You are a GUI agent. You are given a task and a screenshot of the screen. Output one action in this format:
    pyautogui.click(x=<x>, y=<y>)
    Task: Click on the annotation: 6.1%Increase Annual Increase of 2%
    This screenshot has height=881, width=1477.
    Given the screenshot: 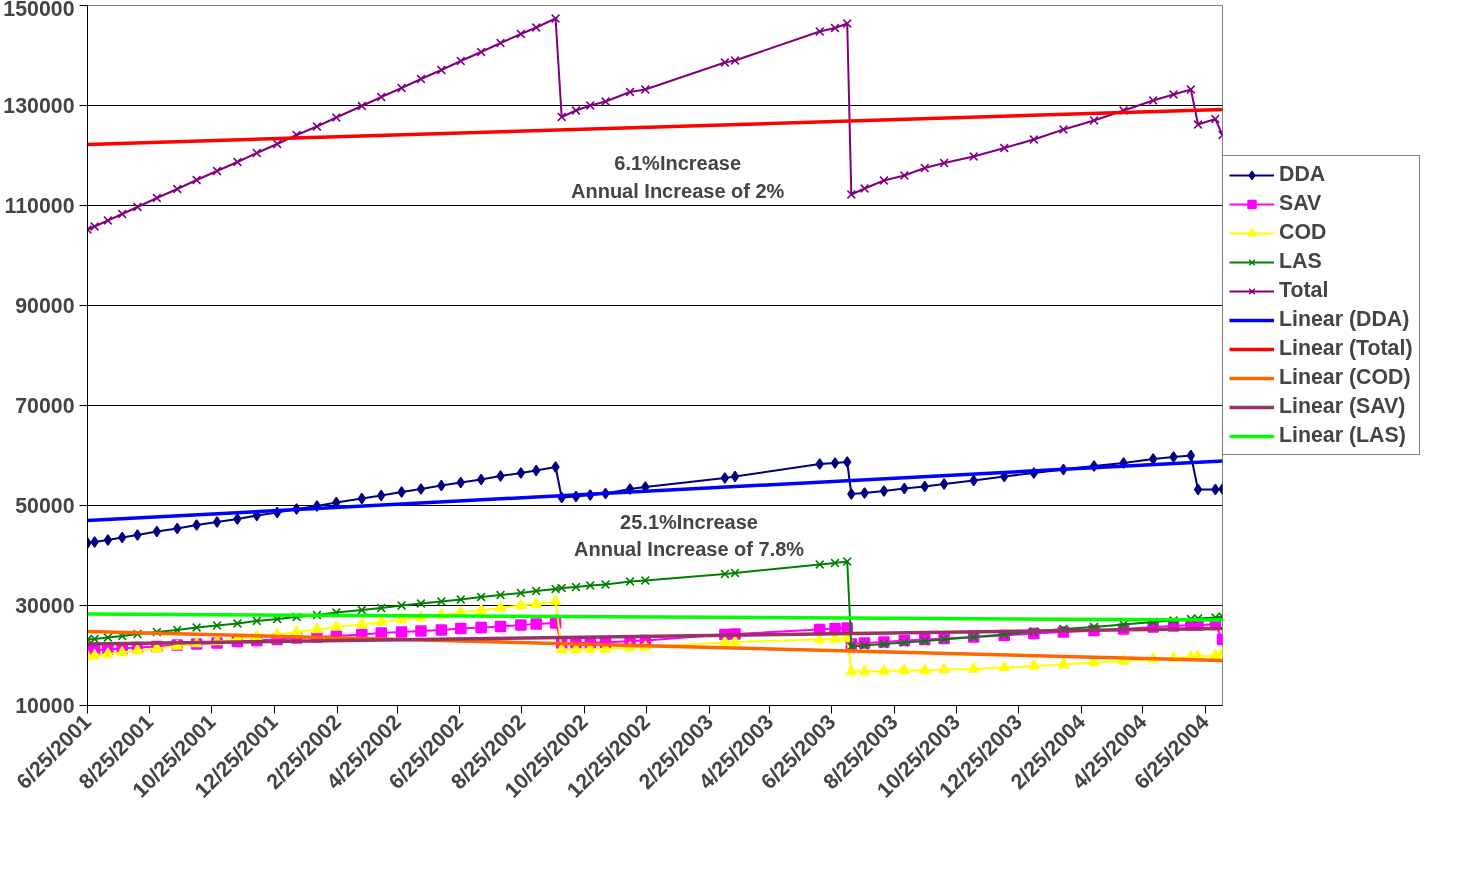 What is the action you would take?
    pyautogui.click(x=678, y=177)
    